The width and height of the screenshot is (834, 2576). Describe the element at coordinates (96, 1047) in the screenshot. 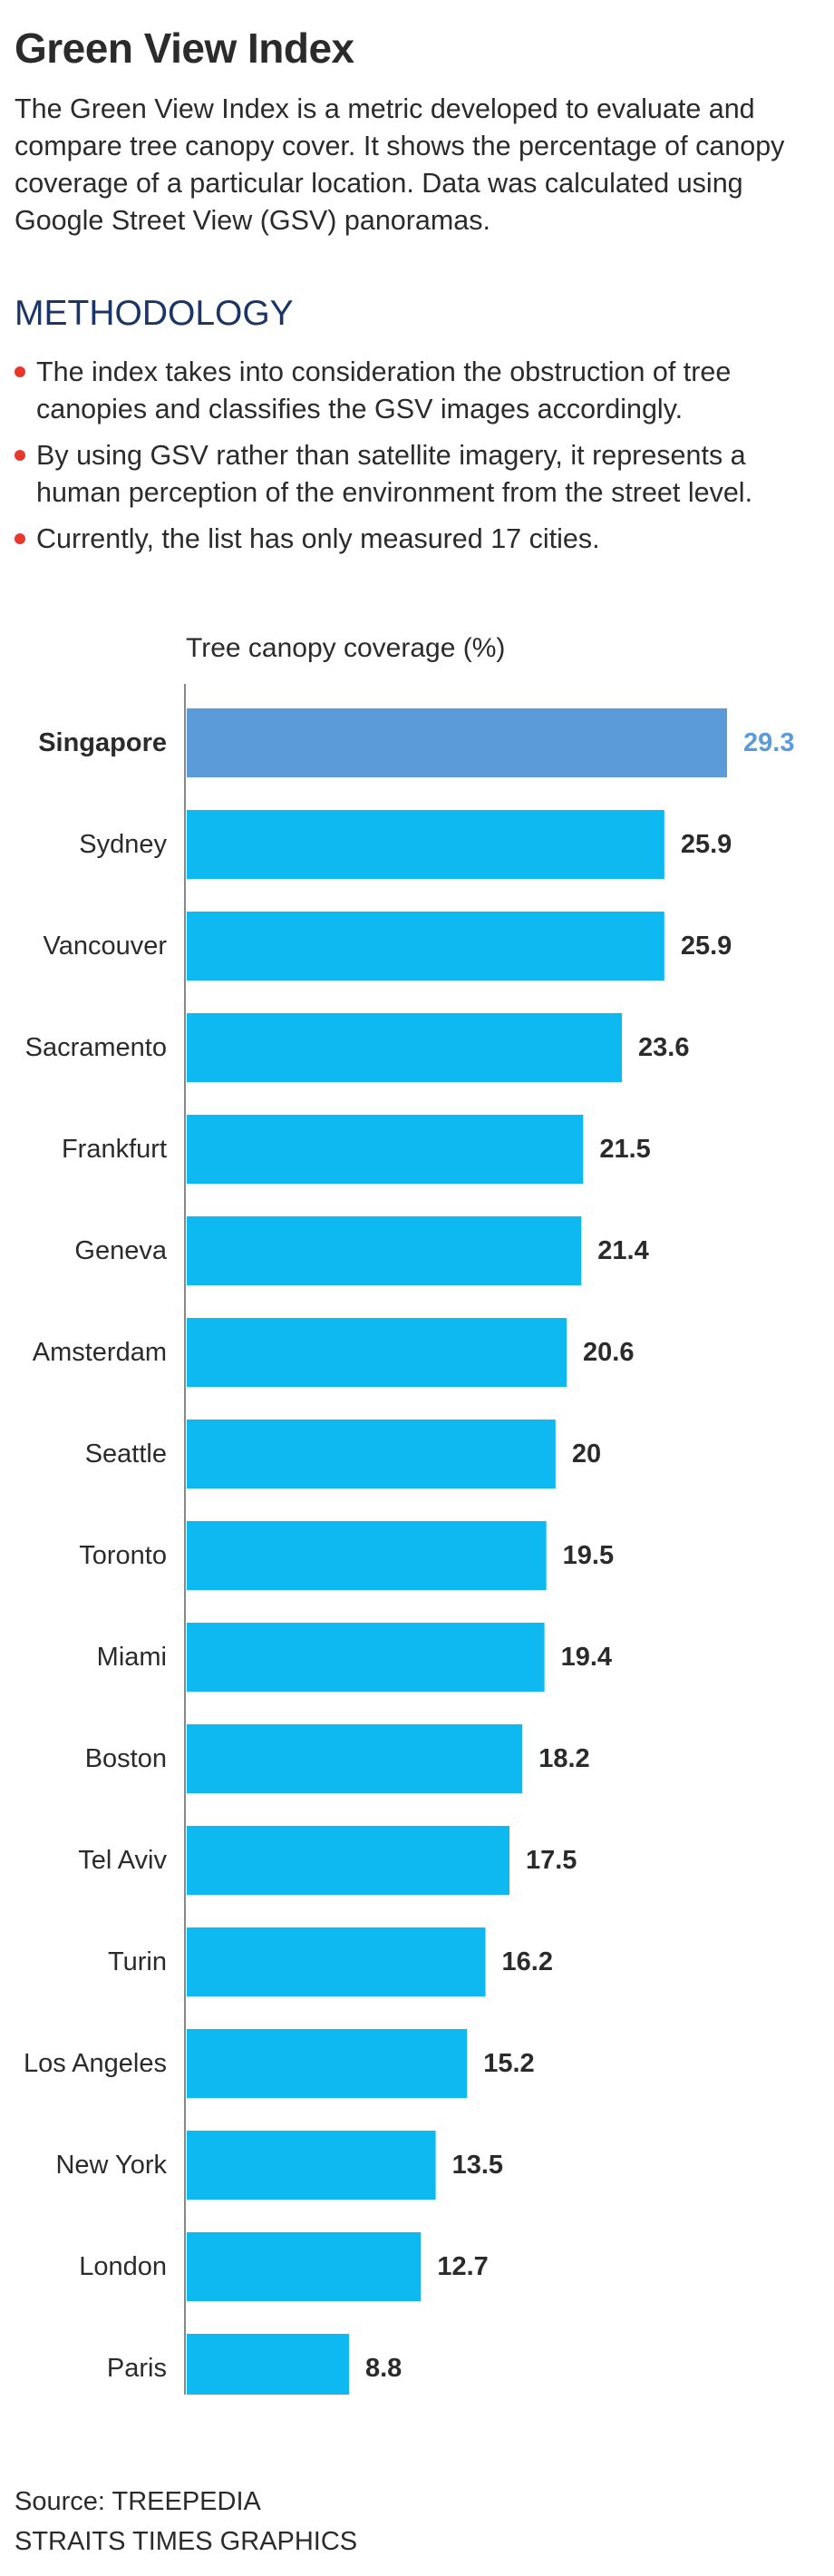

I see `category-label: Sacramento` at that location.